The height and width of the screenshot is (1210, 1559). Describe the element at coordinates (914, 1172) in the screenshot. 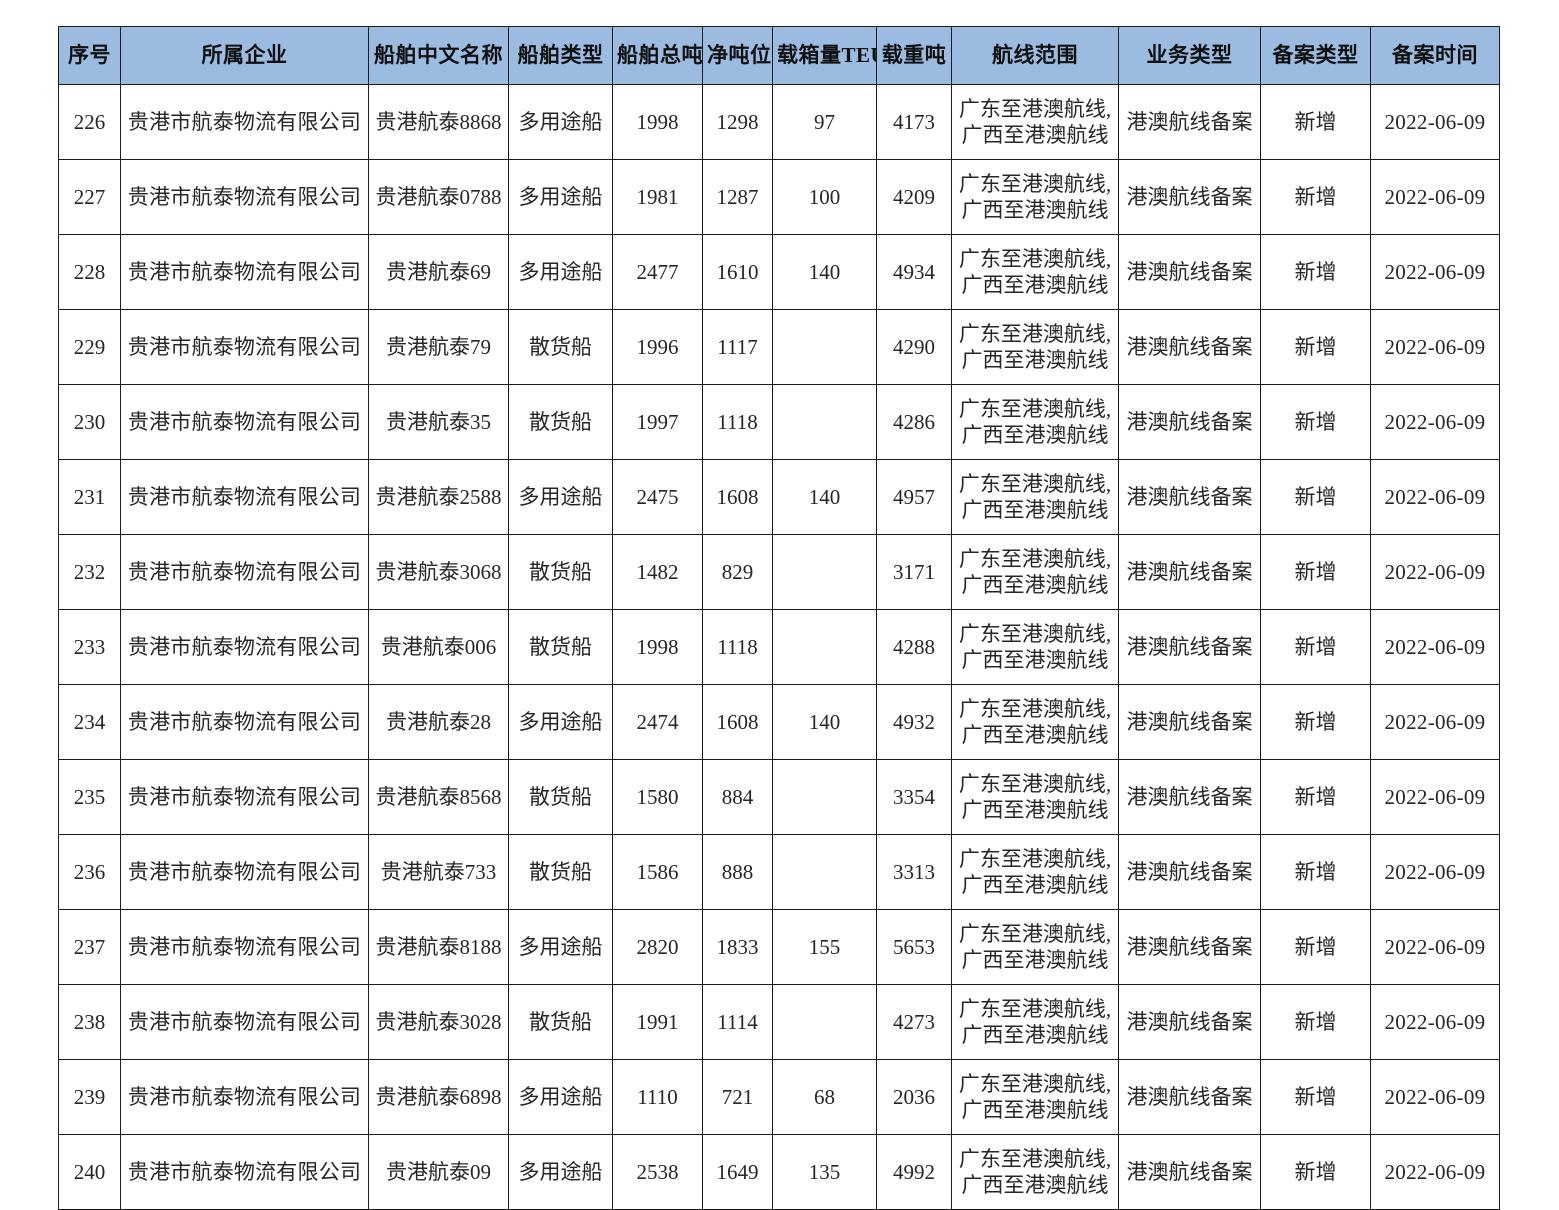

I see `cell-dwt: 4992` at that location.